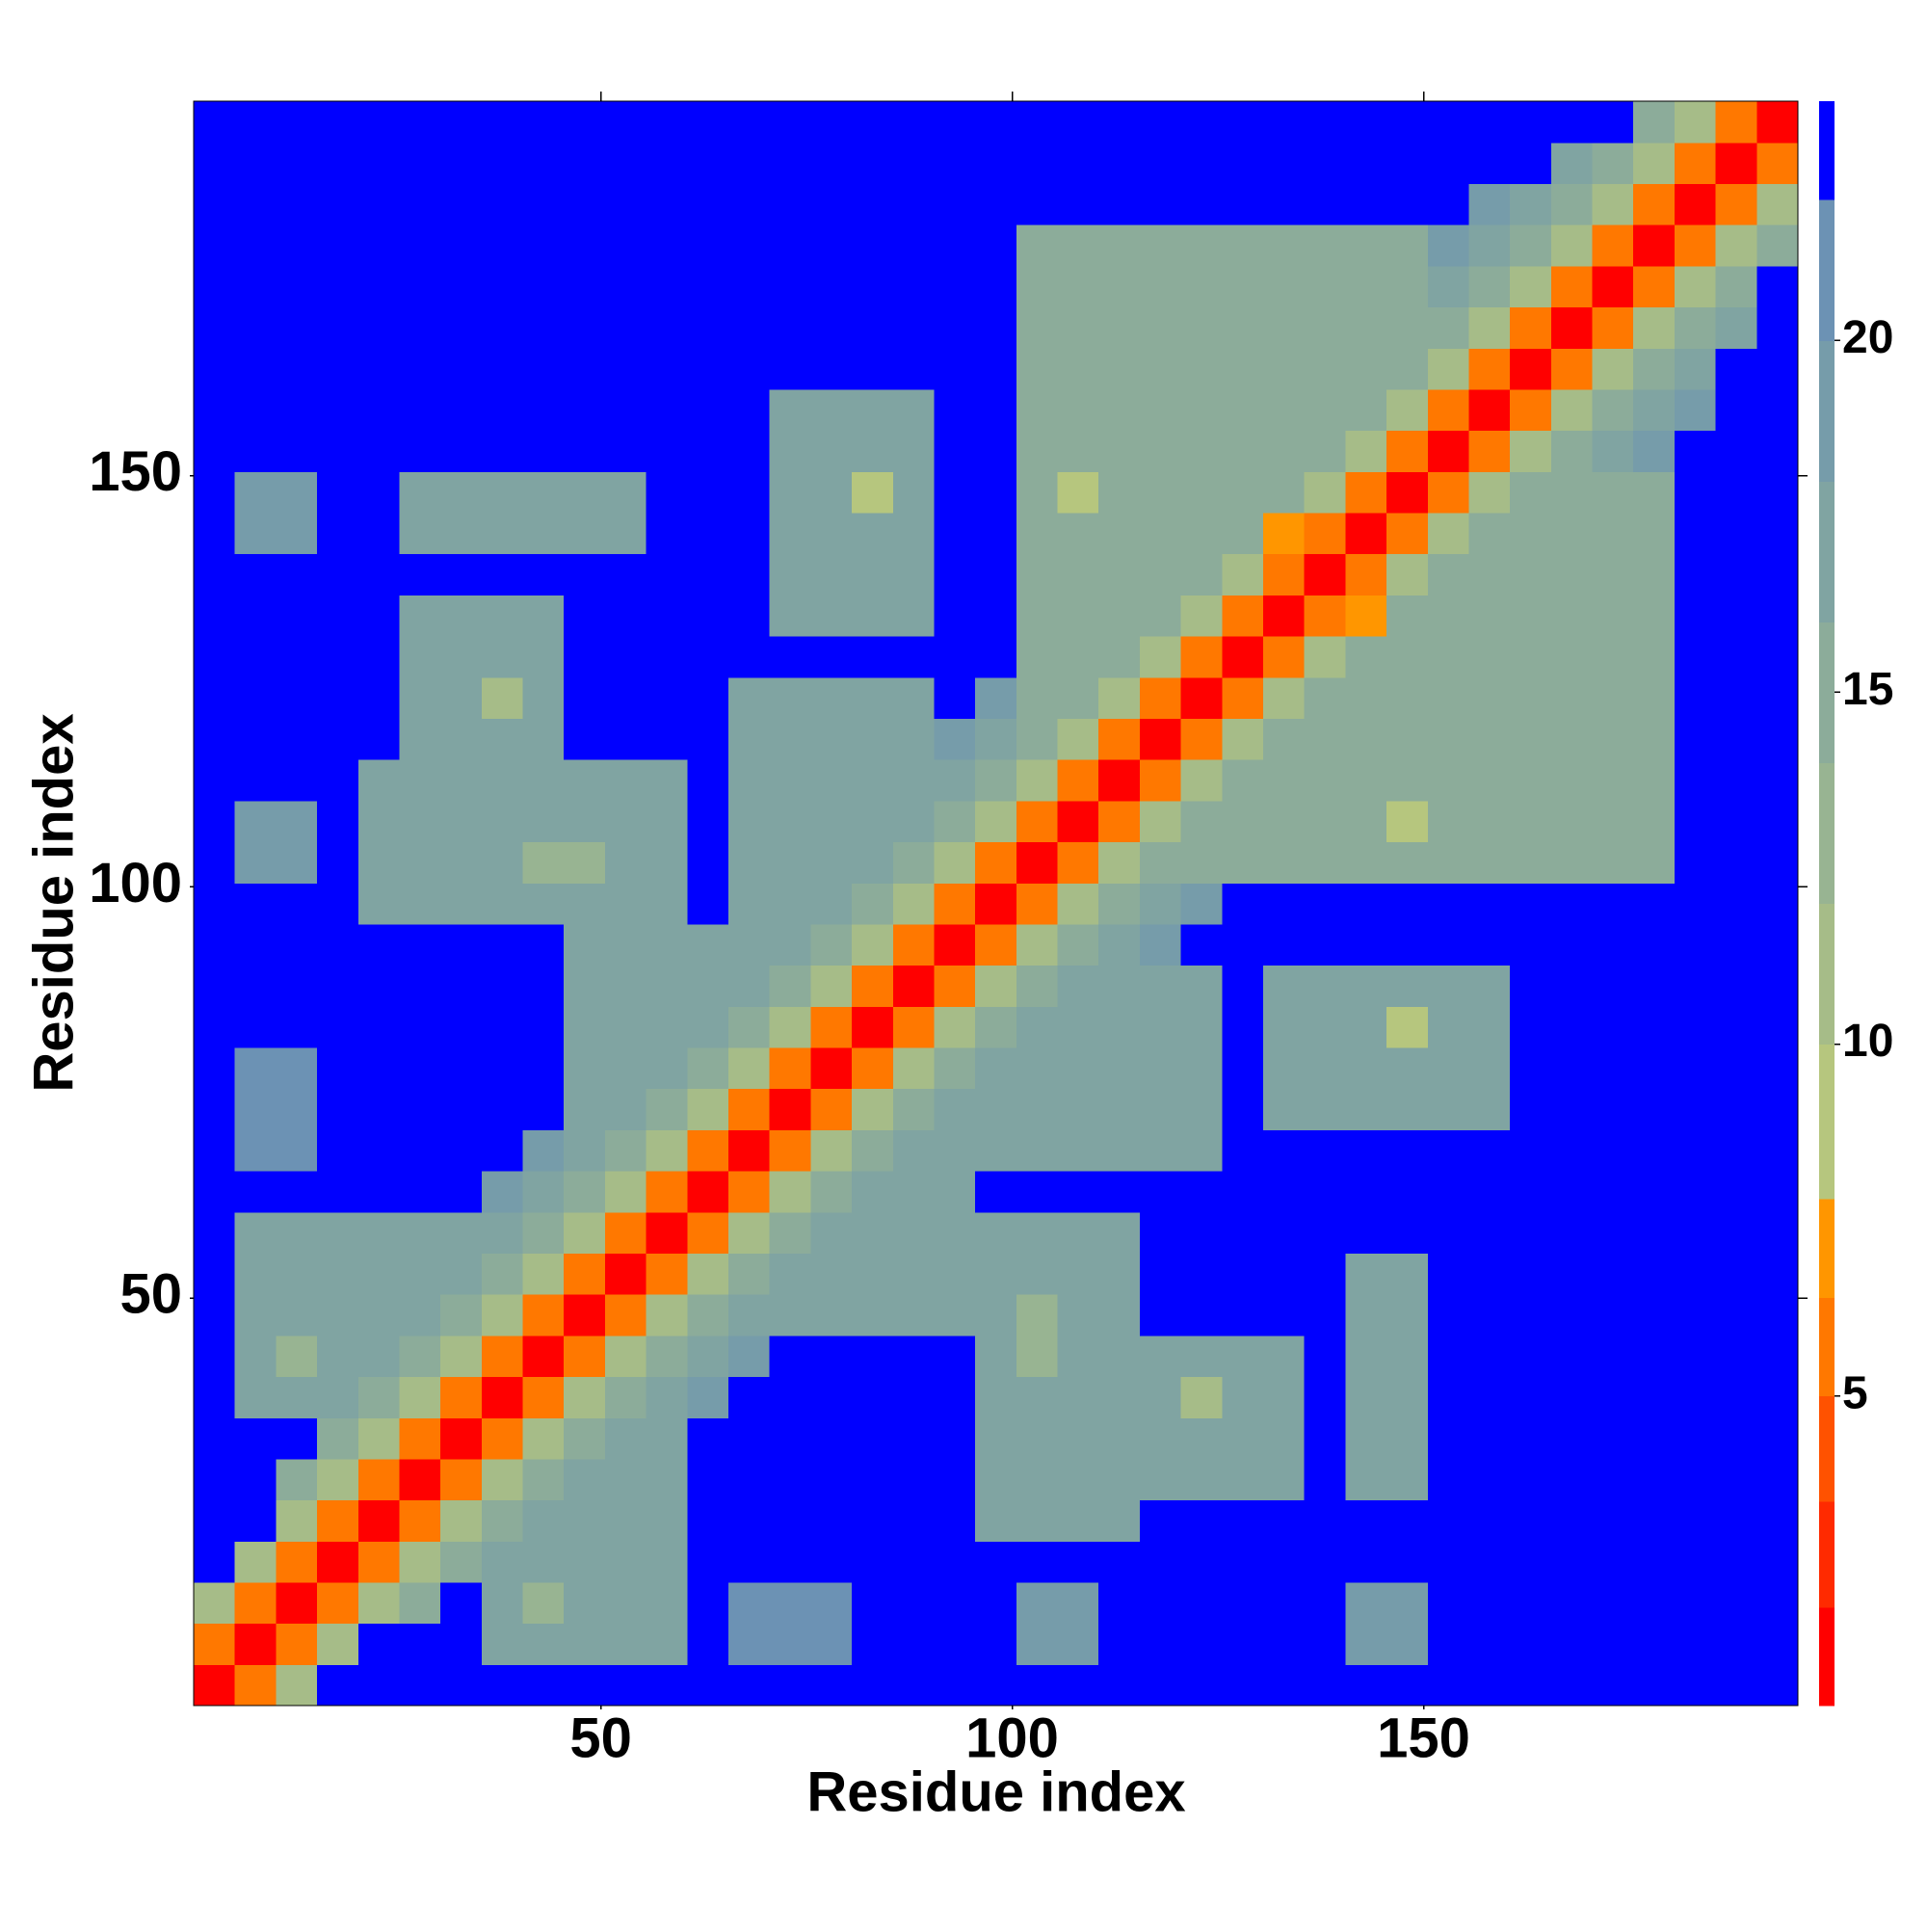 The image size is (1927, 1932). Describe the element at coordinates (1012, 1738) in the screenshot. I see `x-tick-label: 100` at that location.